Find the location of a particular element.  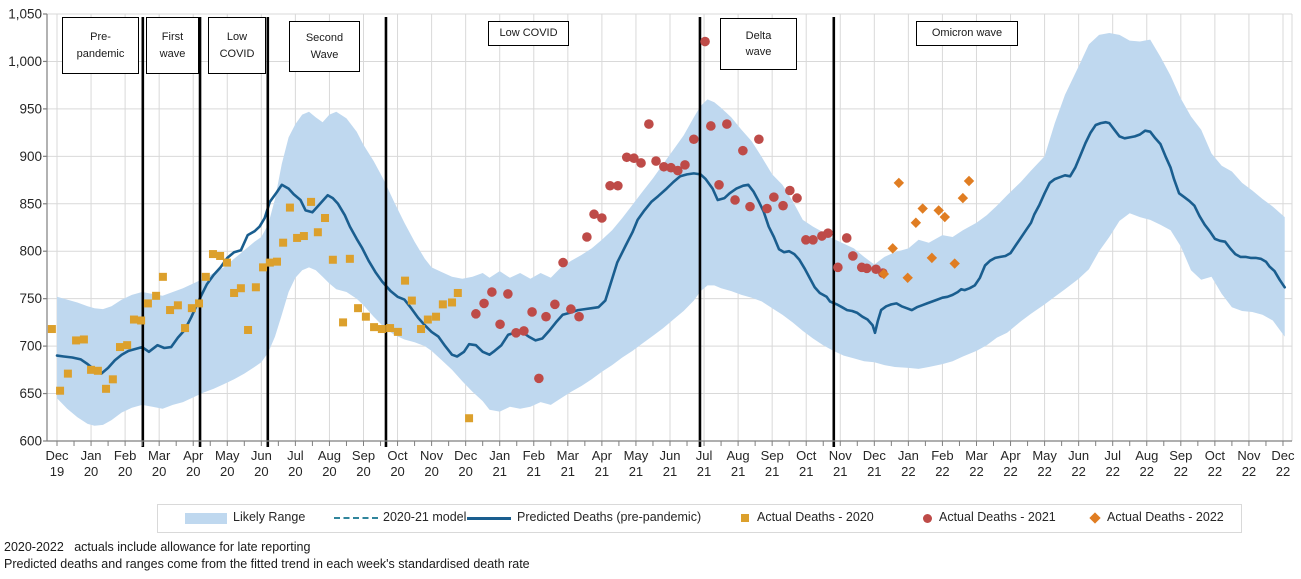

y-axis-label: 1,050 is located at coordinates (25, 14).